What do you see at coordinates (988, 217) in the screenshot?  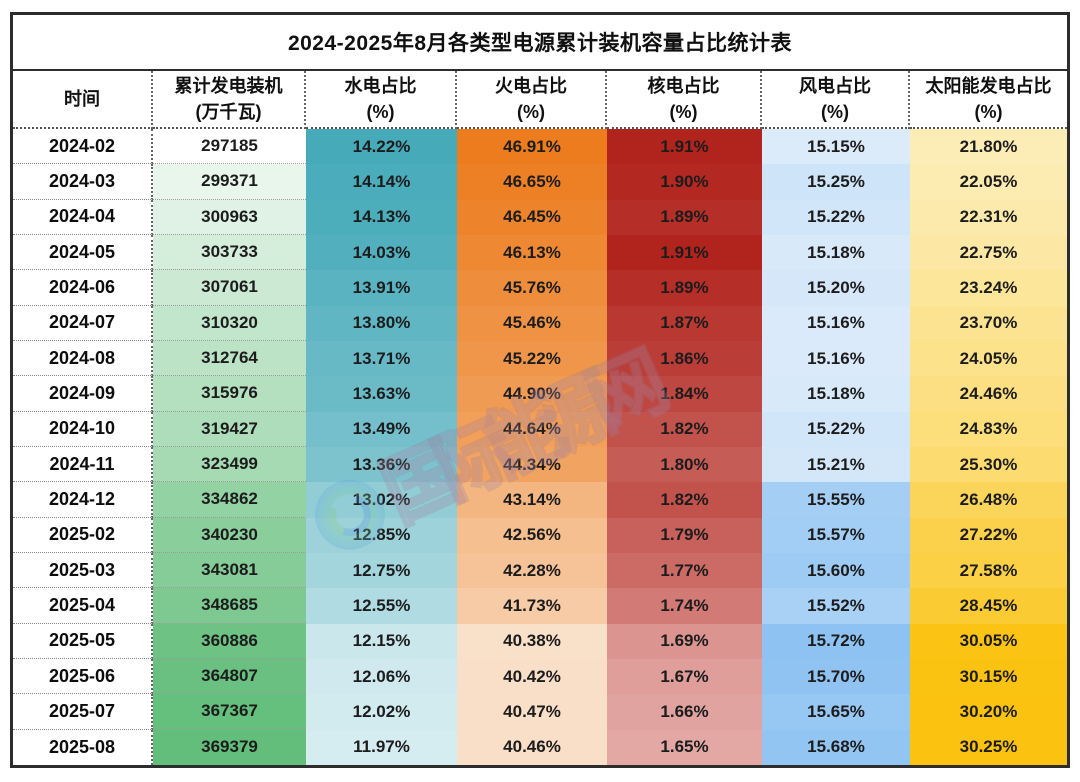 I see `cell-solar: 22.31%` at bounding box center [988, 217].